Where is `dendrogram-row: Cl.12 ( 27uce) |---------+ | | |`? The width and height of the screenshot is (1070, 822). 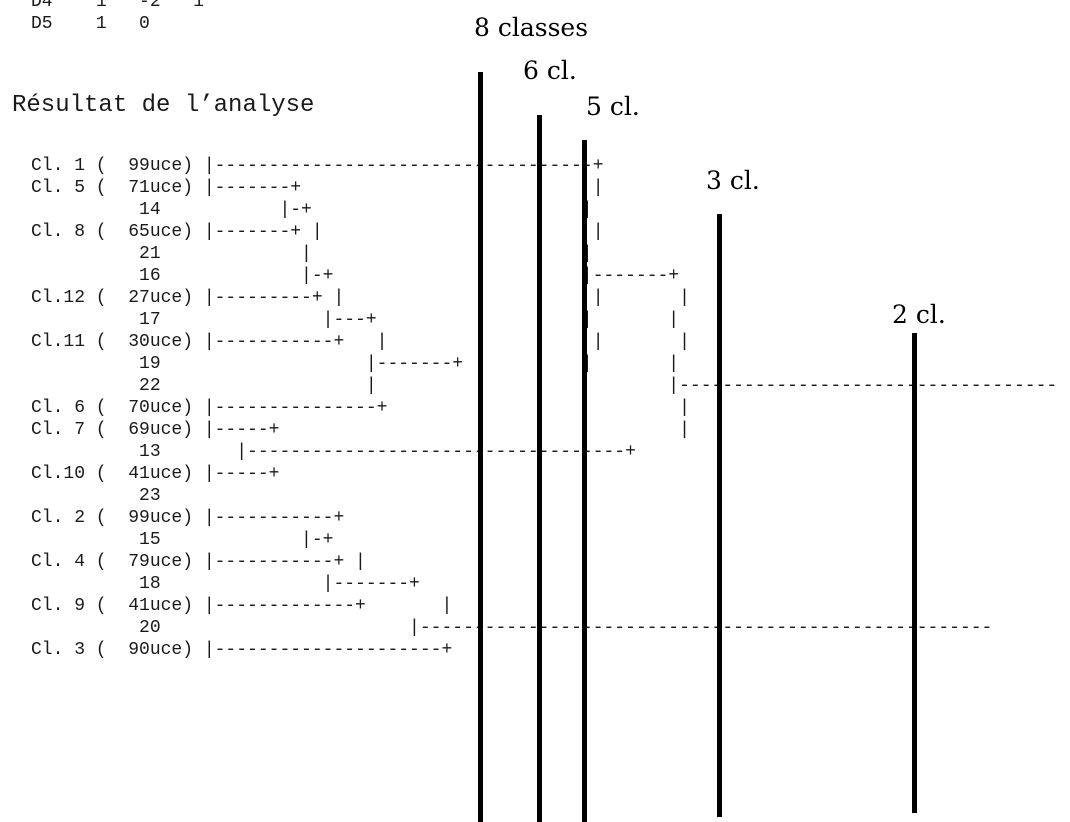
dendrogram-row: Cl.12 ( 27uce) |---------+ | | | is located at coordinates (360, 298).